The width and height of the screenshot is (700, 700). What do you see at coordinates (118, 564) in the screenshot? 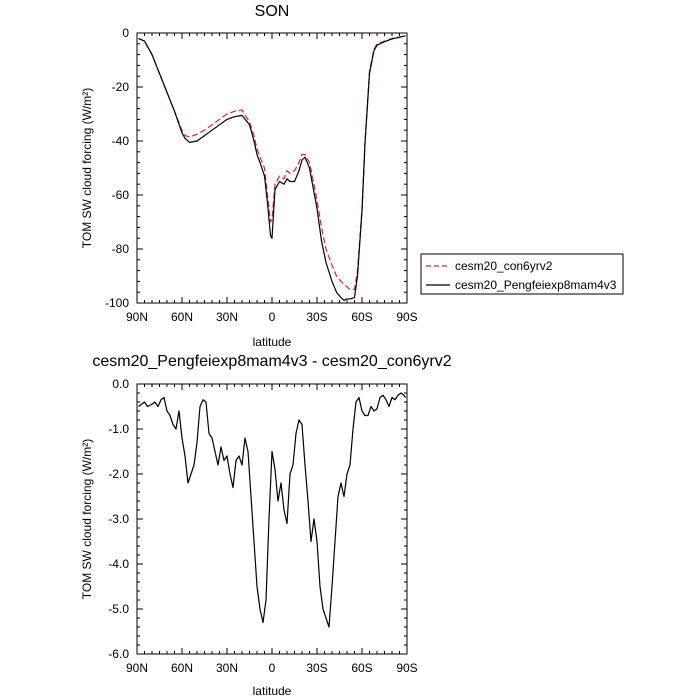
I see `y-tick-label: -4.0` at bounding box center [118, 564].